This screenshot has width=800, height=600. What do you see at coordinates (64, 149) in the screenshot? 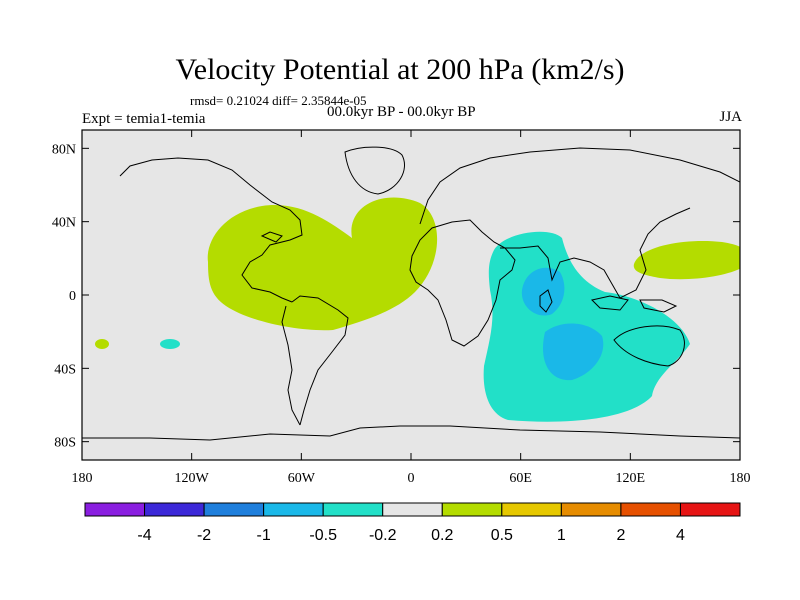
I see `y-tick-label: 80N` at bounding box center [64, 149].